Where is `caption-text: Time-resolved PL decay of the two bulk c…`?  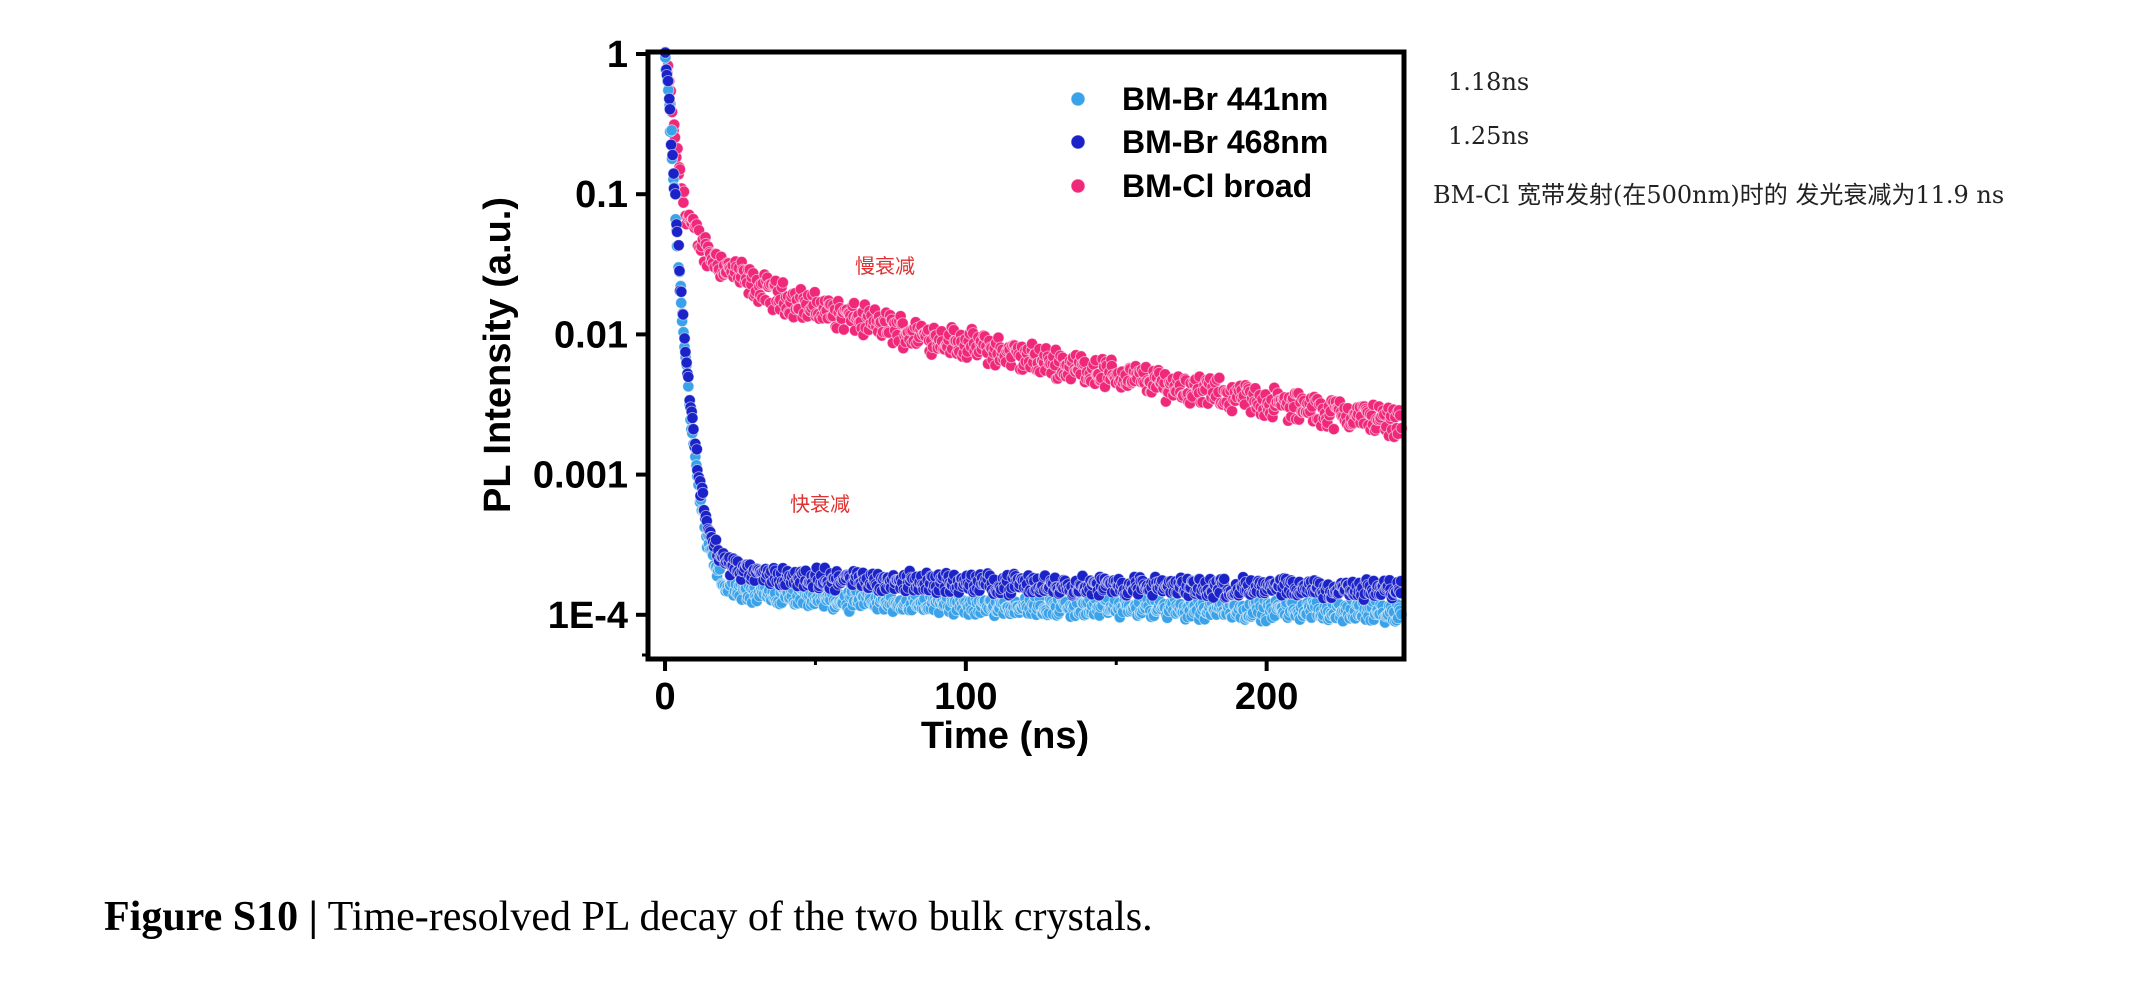
caption-text: Time-resolved PL decay of the two bulk c… is located at coordinates (735, 917).